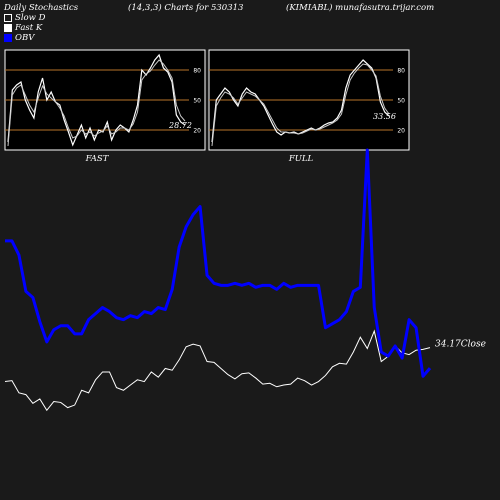 The image size is (500, 500). I want to click on legend-item-fast-k: Fast K, so click(23, 28).